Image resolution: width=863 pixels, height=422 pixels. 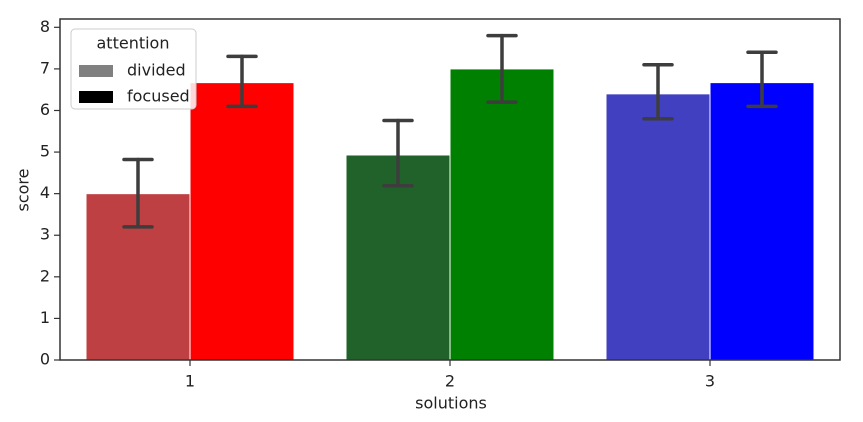 What do you see at coordinates (45, 151) in the screenshot?
I see `y-tick-label: 5` at bounding box center [45, 151].